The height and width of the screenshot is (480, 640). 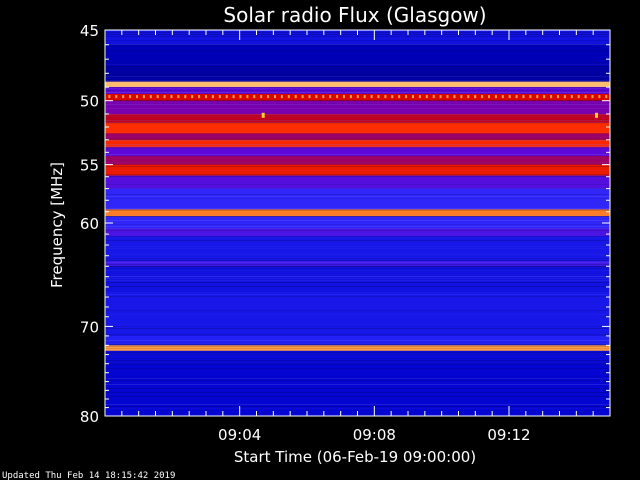 I want to click on chart-title: Solar radio Flux (Glasgow), so click(x=354, y=15).